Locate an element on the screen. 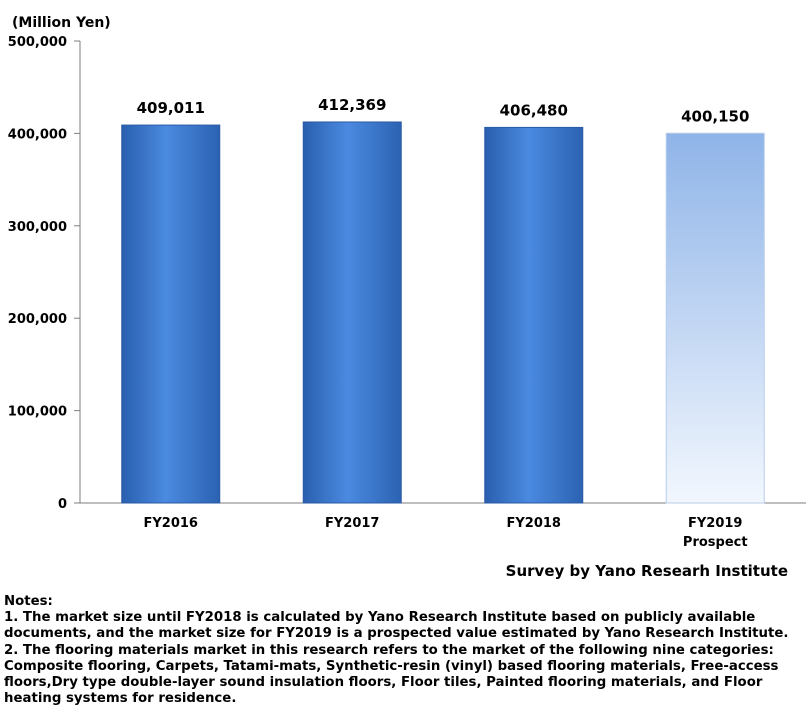  bar-fy2019 is located at coordinates (715, 318).